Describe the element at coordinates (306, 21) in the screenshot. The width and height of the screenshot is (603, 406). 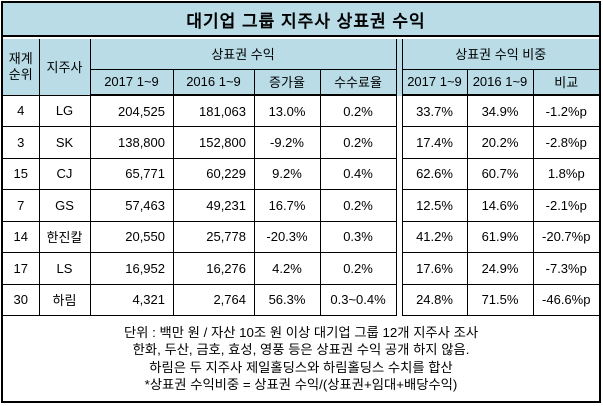
I see `page-title: 대기업 그룹 지주사 상표권 수익` at that location.